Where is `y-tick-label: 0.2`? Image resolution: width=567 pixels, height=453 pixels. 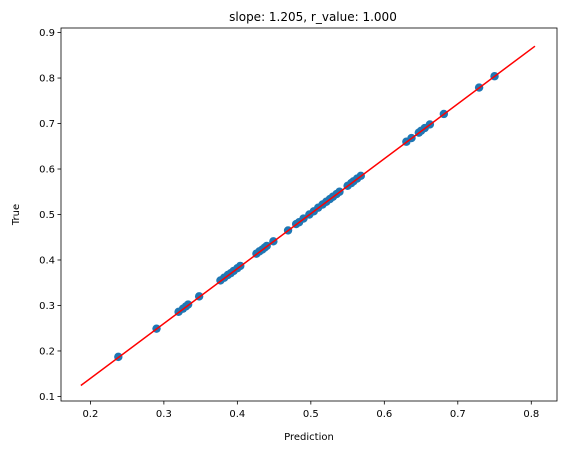
y-tick-label: 0.2 is located at coordinates (47, 351).